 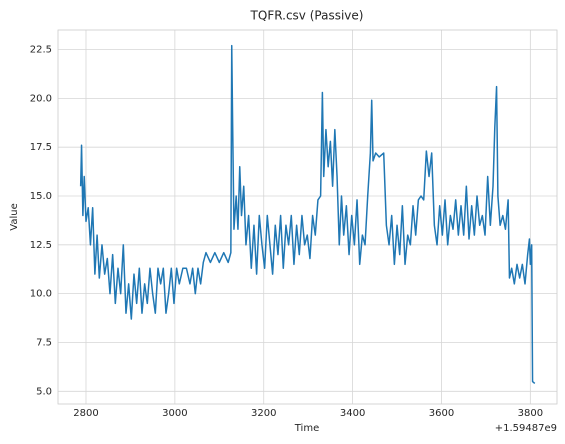 What do you see at coordinates (306, 428) in the screenshot?
I see `x-axis-label: Time` at bounding box center [306, 428].